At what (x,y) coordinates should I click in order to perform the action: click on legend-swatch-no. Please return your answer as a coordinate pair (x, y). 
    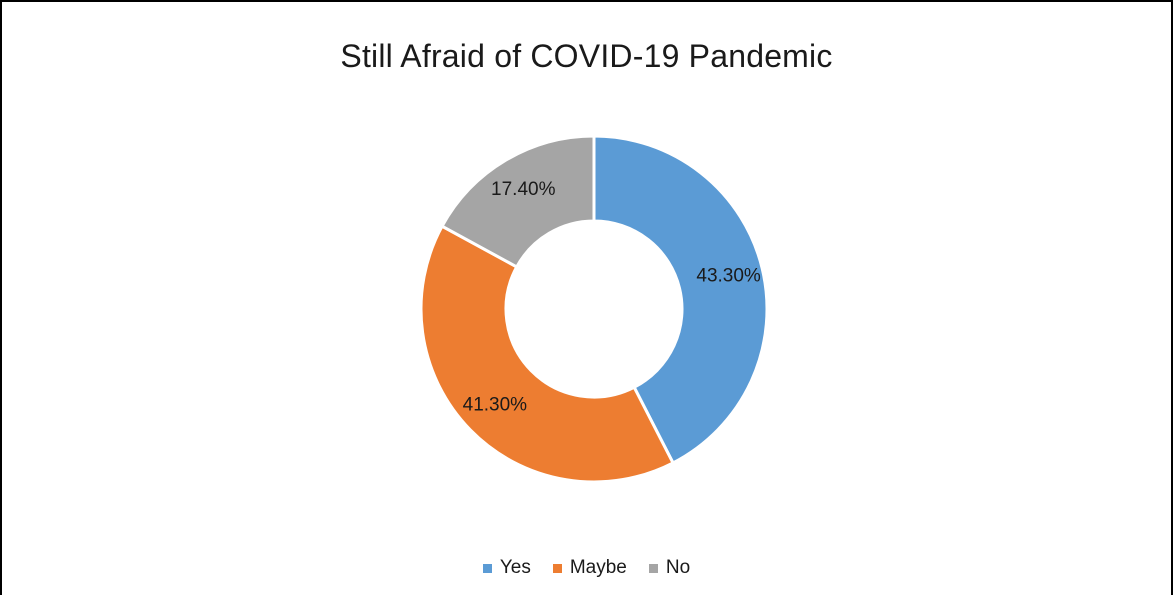
    Looking at the image, I should click on (653, 568).